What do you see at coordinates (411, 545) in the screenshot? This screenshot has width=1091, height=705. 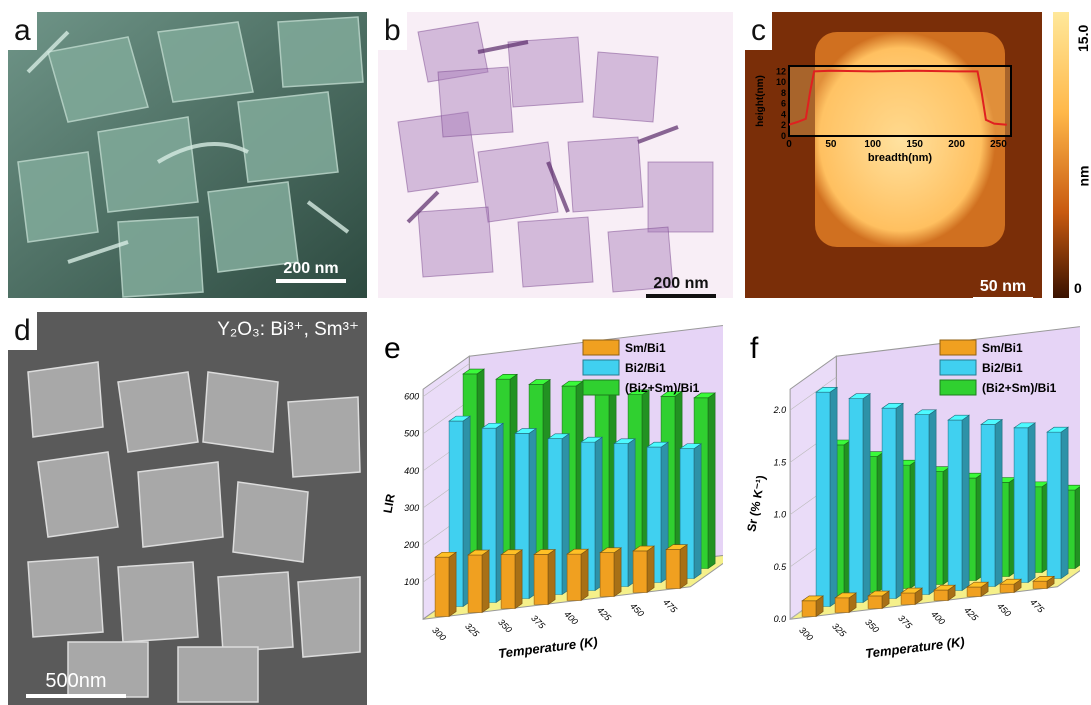 I see `chart-e-ytick-label: 200` at bounding box center [411, 545].